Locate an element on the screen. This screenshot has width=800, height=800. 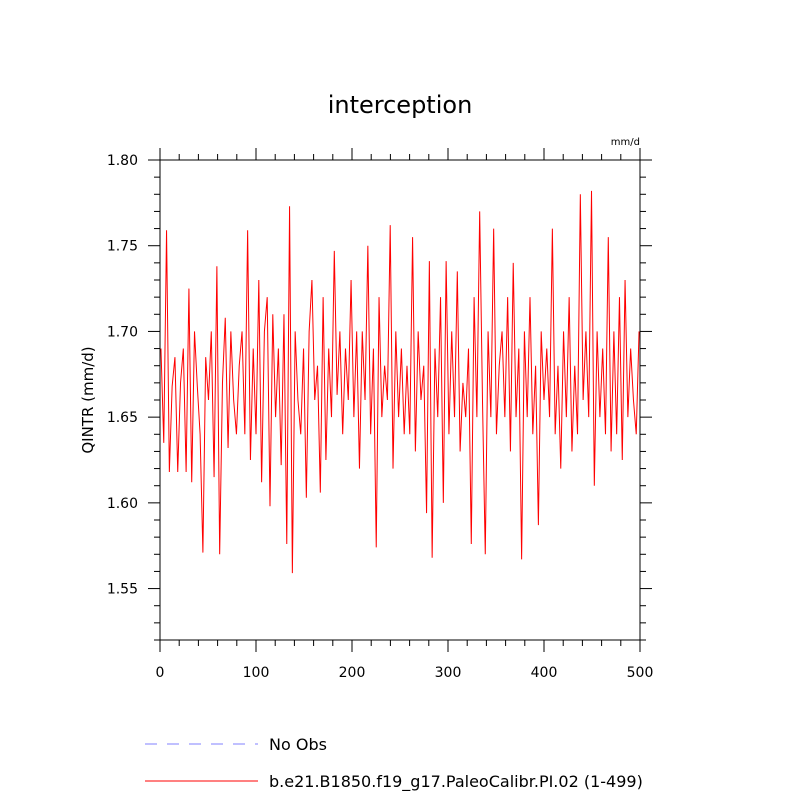
y-tick-label: 1.55 is located at coordinates (122, 590).